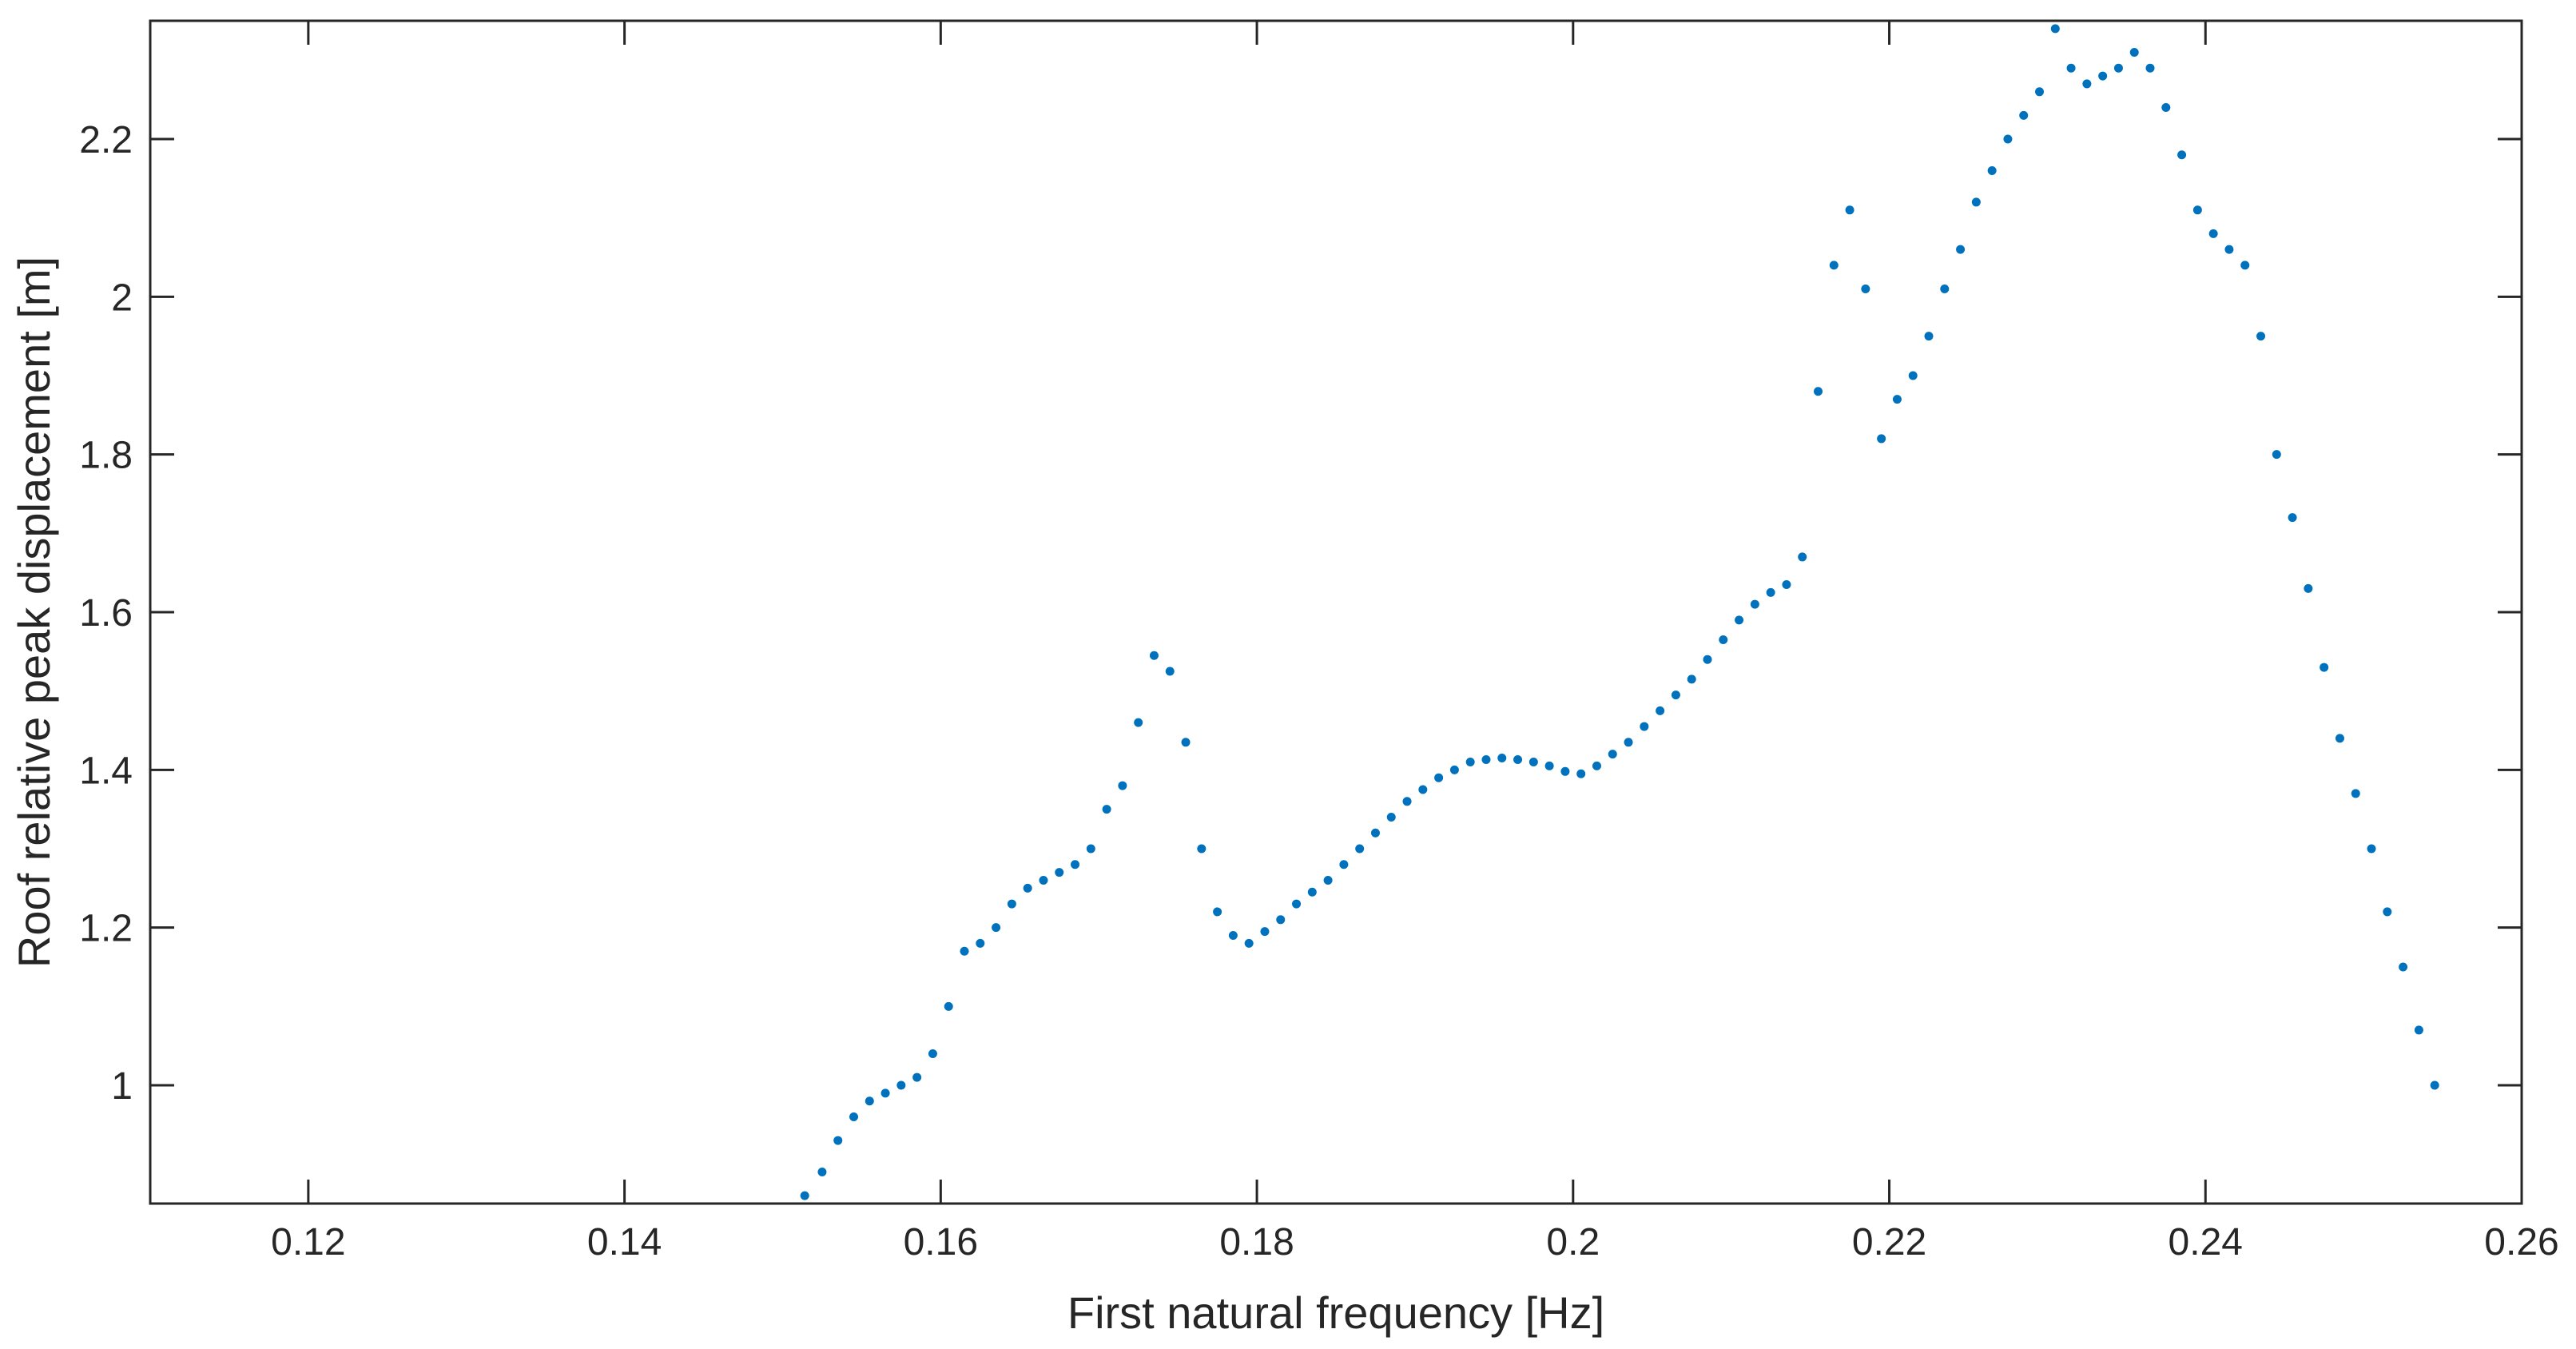 The height and width of the screenshot is (1349, 2576). What do you see at coordinates (2206, 1242) in the screenshot?
I see `x-tick-label: 0.24` at bounding box center [2206, 1242].